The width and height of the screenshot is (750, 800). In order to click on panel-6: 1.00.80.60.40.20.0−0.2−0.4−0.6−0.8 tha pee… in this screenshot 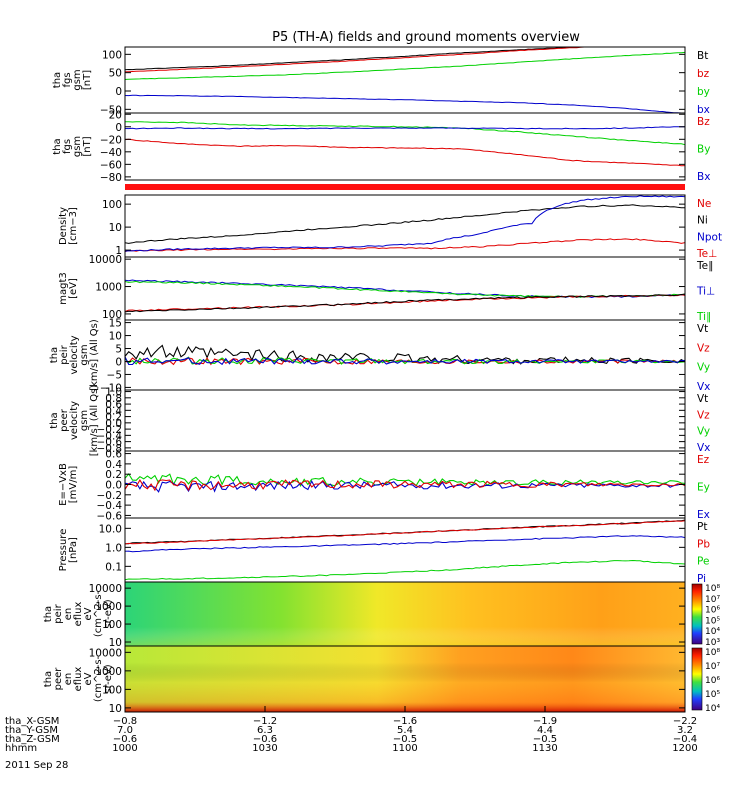, I will do `click(379, 421)`.